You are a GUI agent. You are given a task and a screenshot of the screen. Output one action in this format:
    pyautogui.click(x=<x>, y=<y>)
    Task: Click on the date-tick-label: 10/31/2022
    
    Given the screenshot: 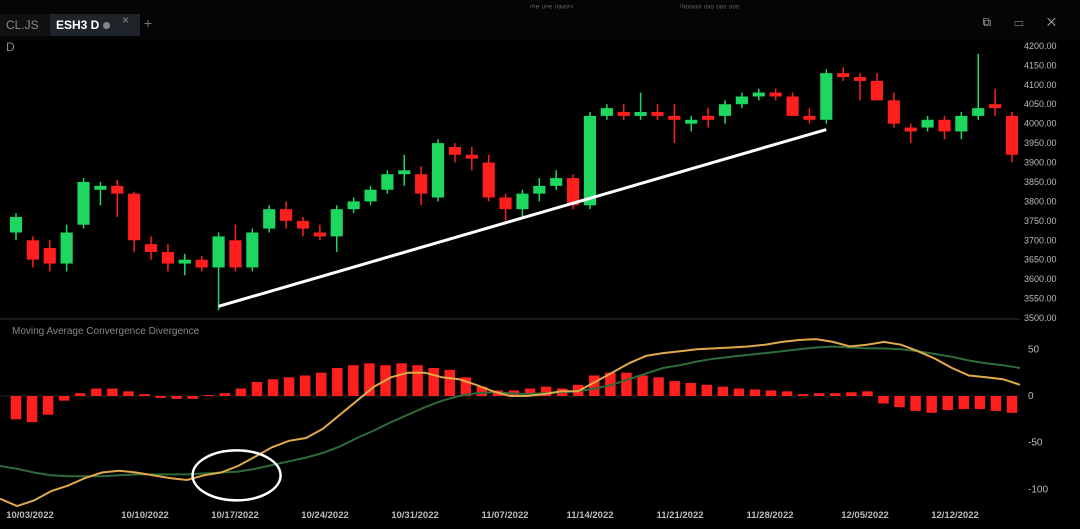 What is the action you would take?
    pyautogui.click(x=415, y=515)
    